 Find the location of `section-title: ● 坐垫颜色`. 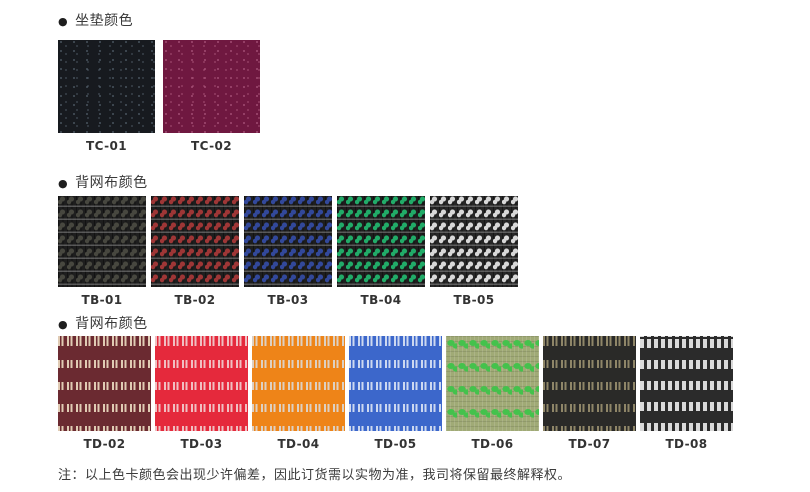

section-title: ● 坐垫颜色 is located at coordinates (434, 21).